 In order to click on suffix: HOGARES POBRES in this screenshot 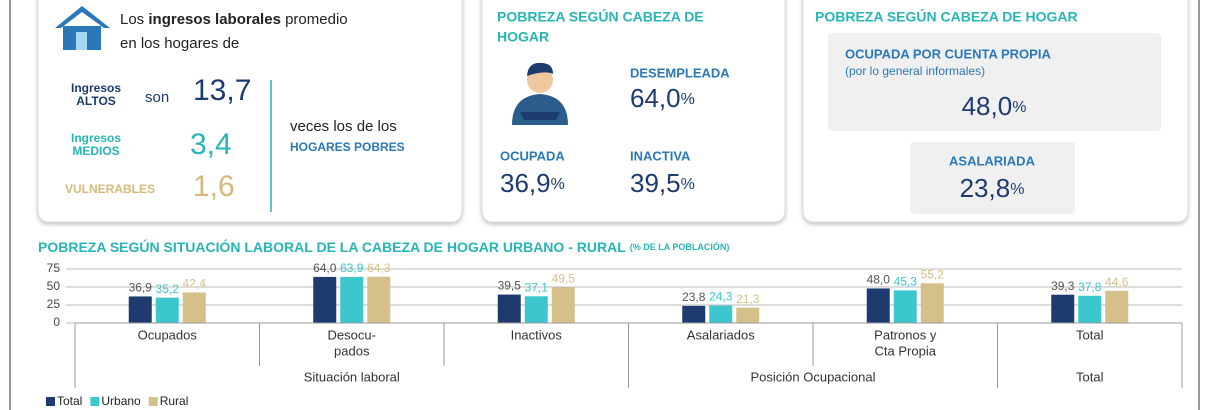, I will do `click(347, 147)`.